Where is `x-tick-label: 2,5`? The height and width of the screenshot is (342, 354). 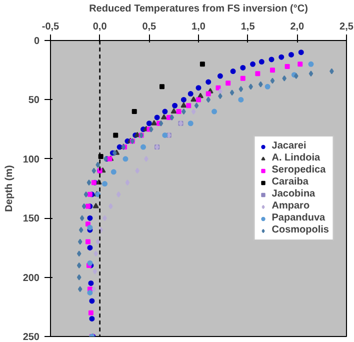
x-tick-label: 2,5 is located at coordinates (347, 27).